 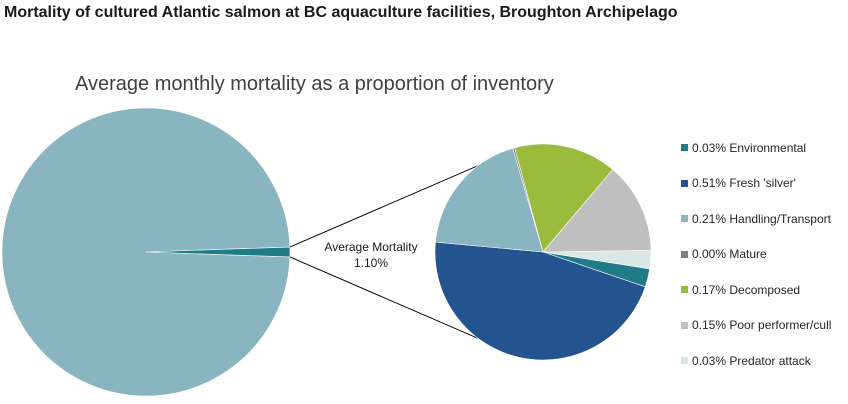 I want to click on legend-item: 0.51% Fresh 'silver', so click(x=763, y=184).